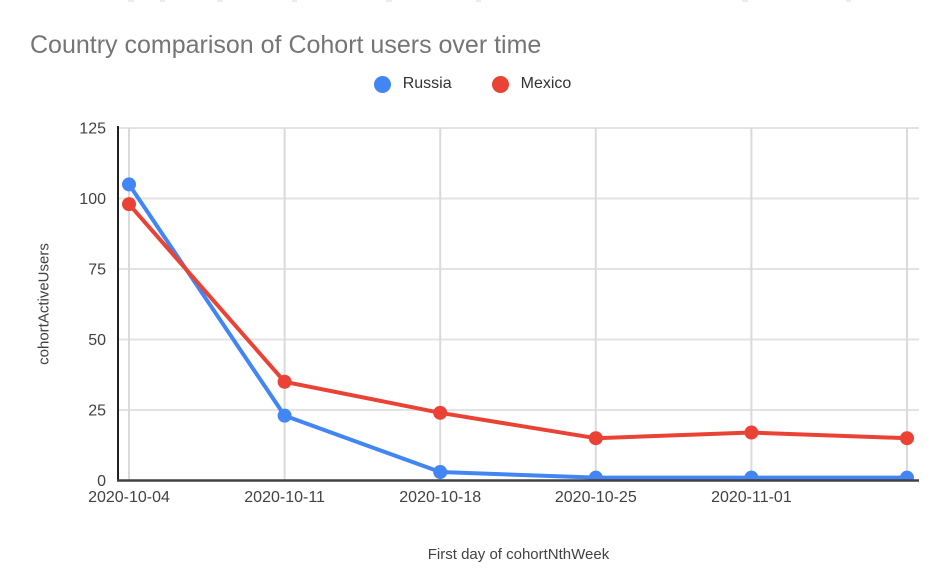 The height and width of the screenshot is (584, 945). Describe the element at coordinates (596, 497) in the screenshot. I see `x-tick-label: 2020-10-25` at that location.